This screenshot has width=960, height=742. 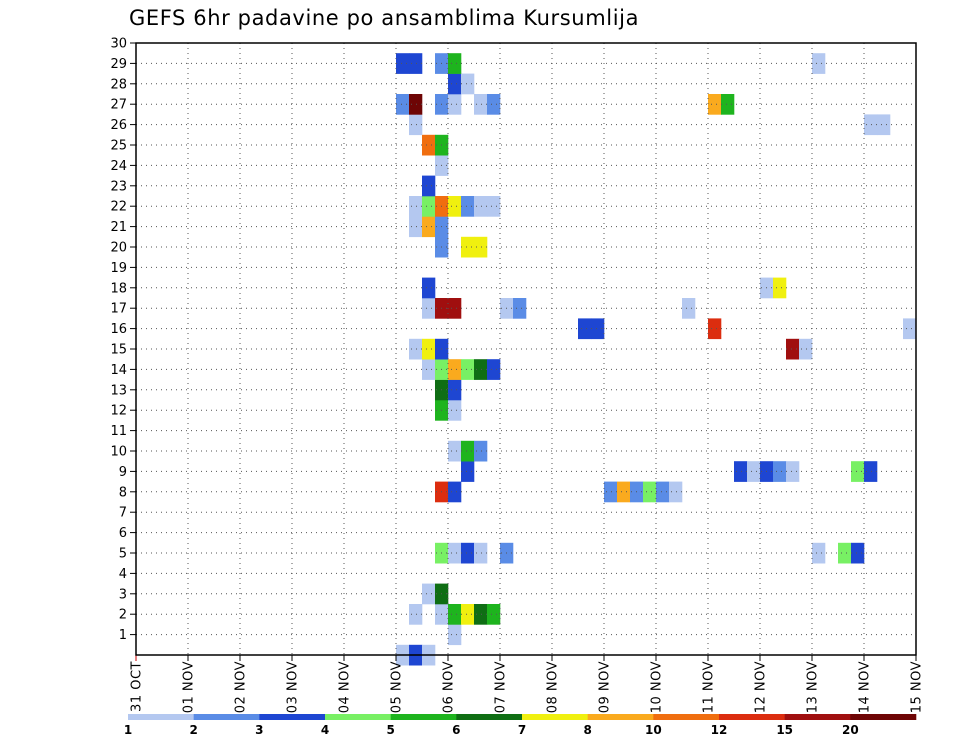 What do you see at coordinates (128, 730) in the screenshot?
I see `colorbar-label: 1` at bounding box center [128, 730].